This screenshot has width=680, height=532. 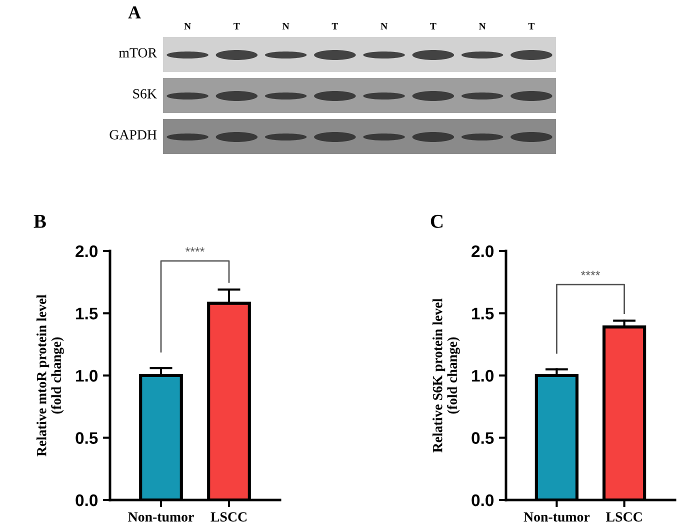 What do you see at coordinates (446, 375) in the screenshot?
I see `y-axis-title: Relative S6K protein level (fold change)` at bounding box center [446, 375].